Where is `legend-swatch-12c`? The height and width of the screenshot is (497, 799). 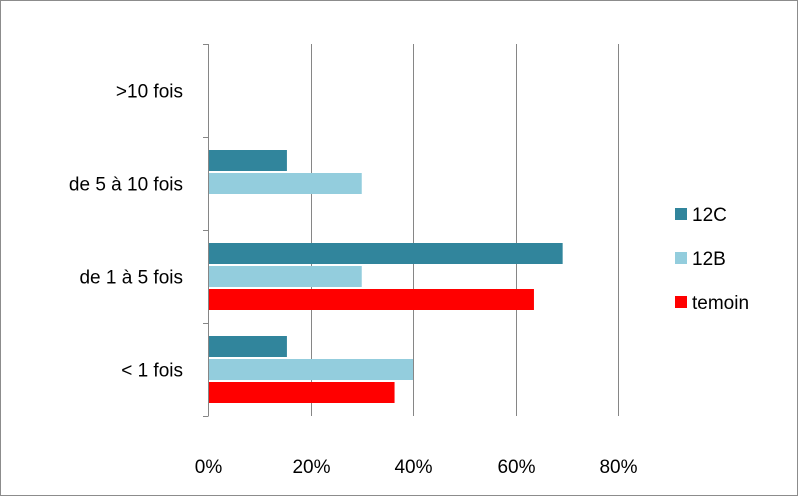
legend-swatch-12c is located at coordinates (681, 214).